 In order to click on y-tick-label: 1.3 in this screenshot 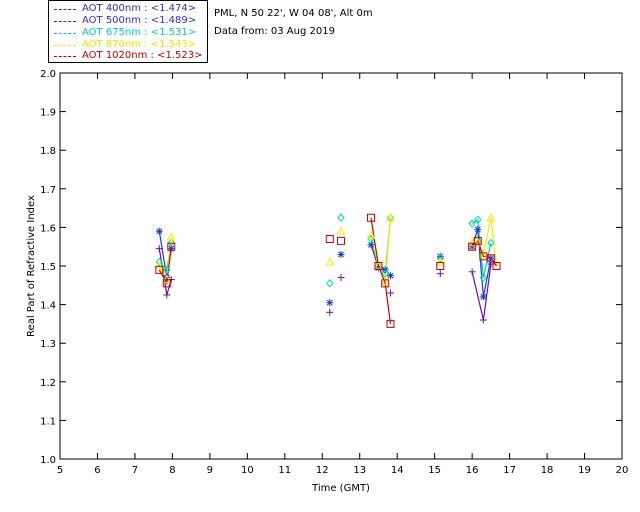, I will do `click(48, 344)`.